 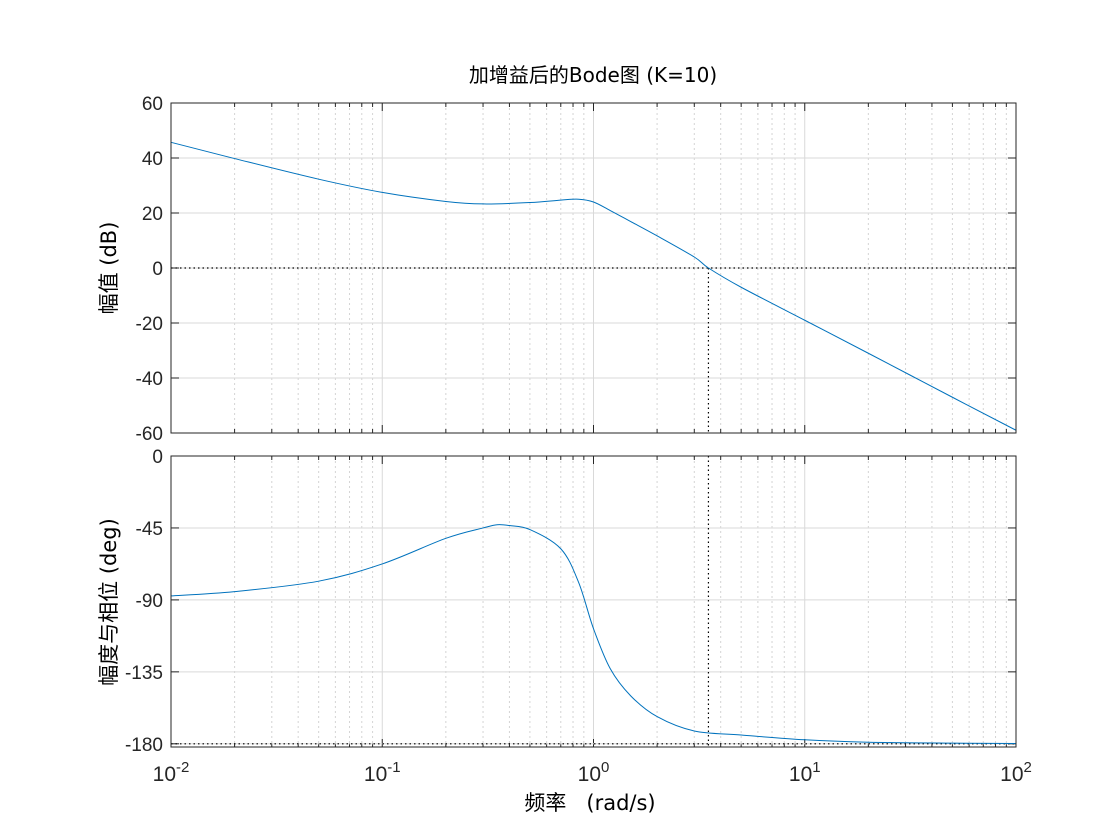 I want to click on x-tick-label: 10⁻², so click(x=171, y=772).